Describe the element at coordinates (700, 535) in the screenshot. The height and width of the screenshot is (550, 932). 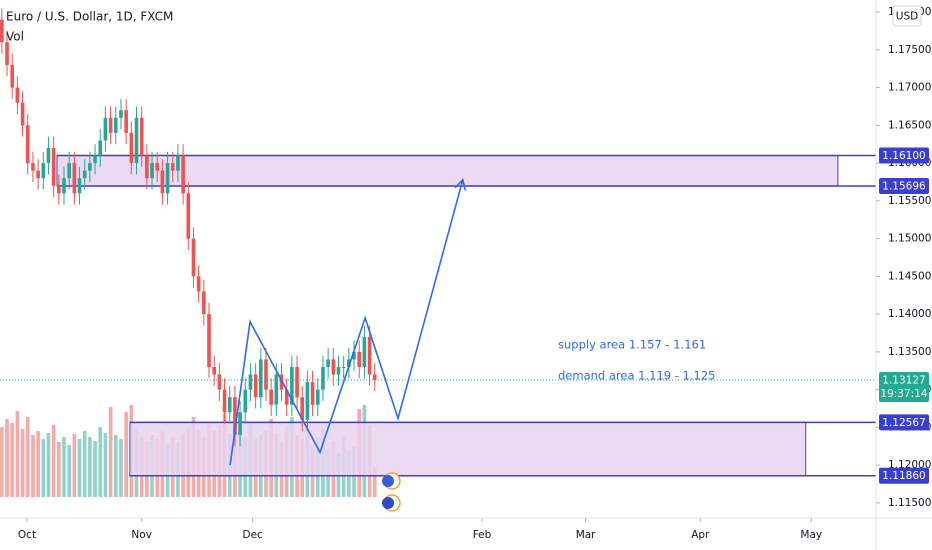
I see `x-tick-label: Apr` at that location.